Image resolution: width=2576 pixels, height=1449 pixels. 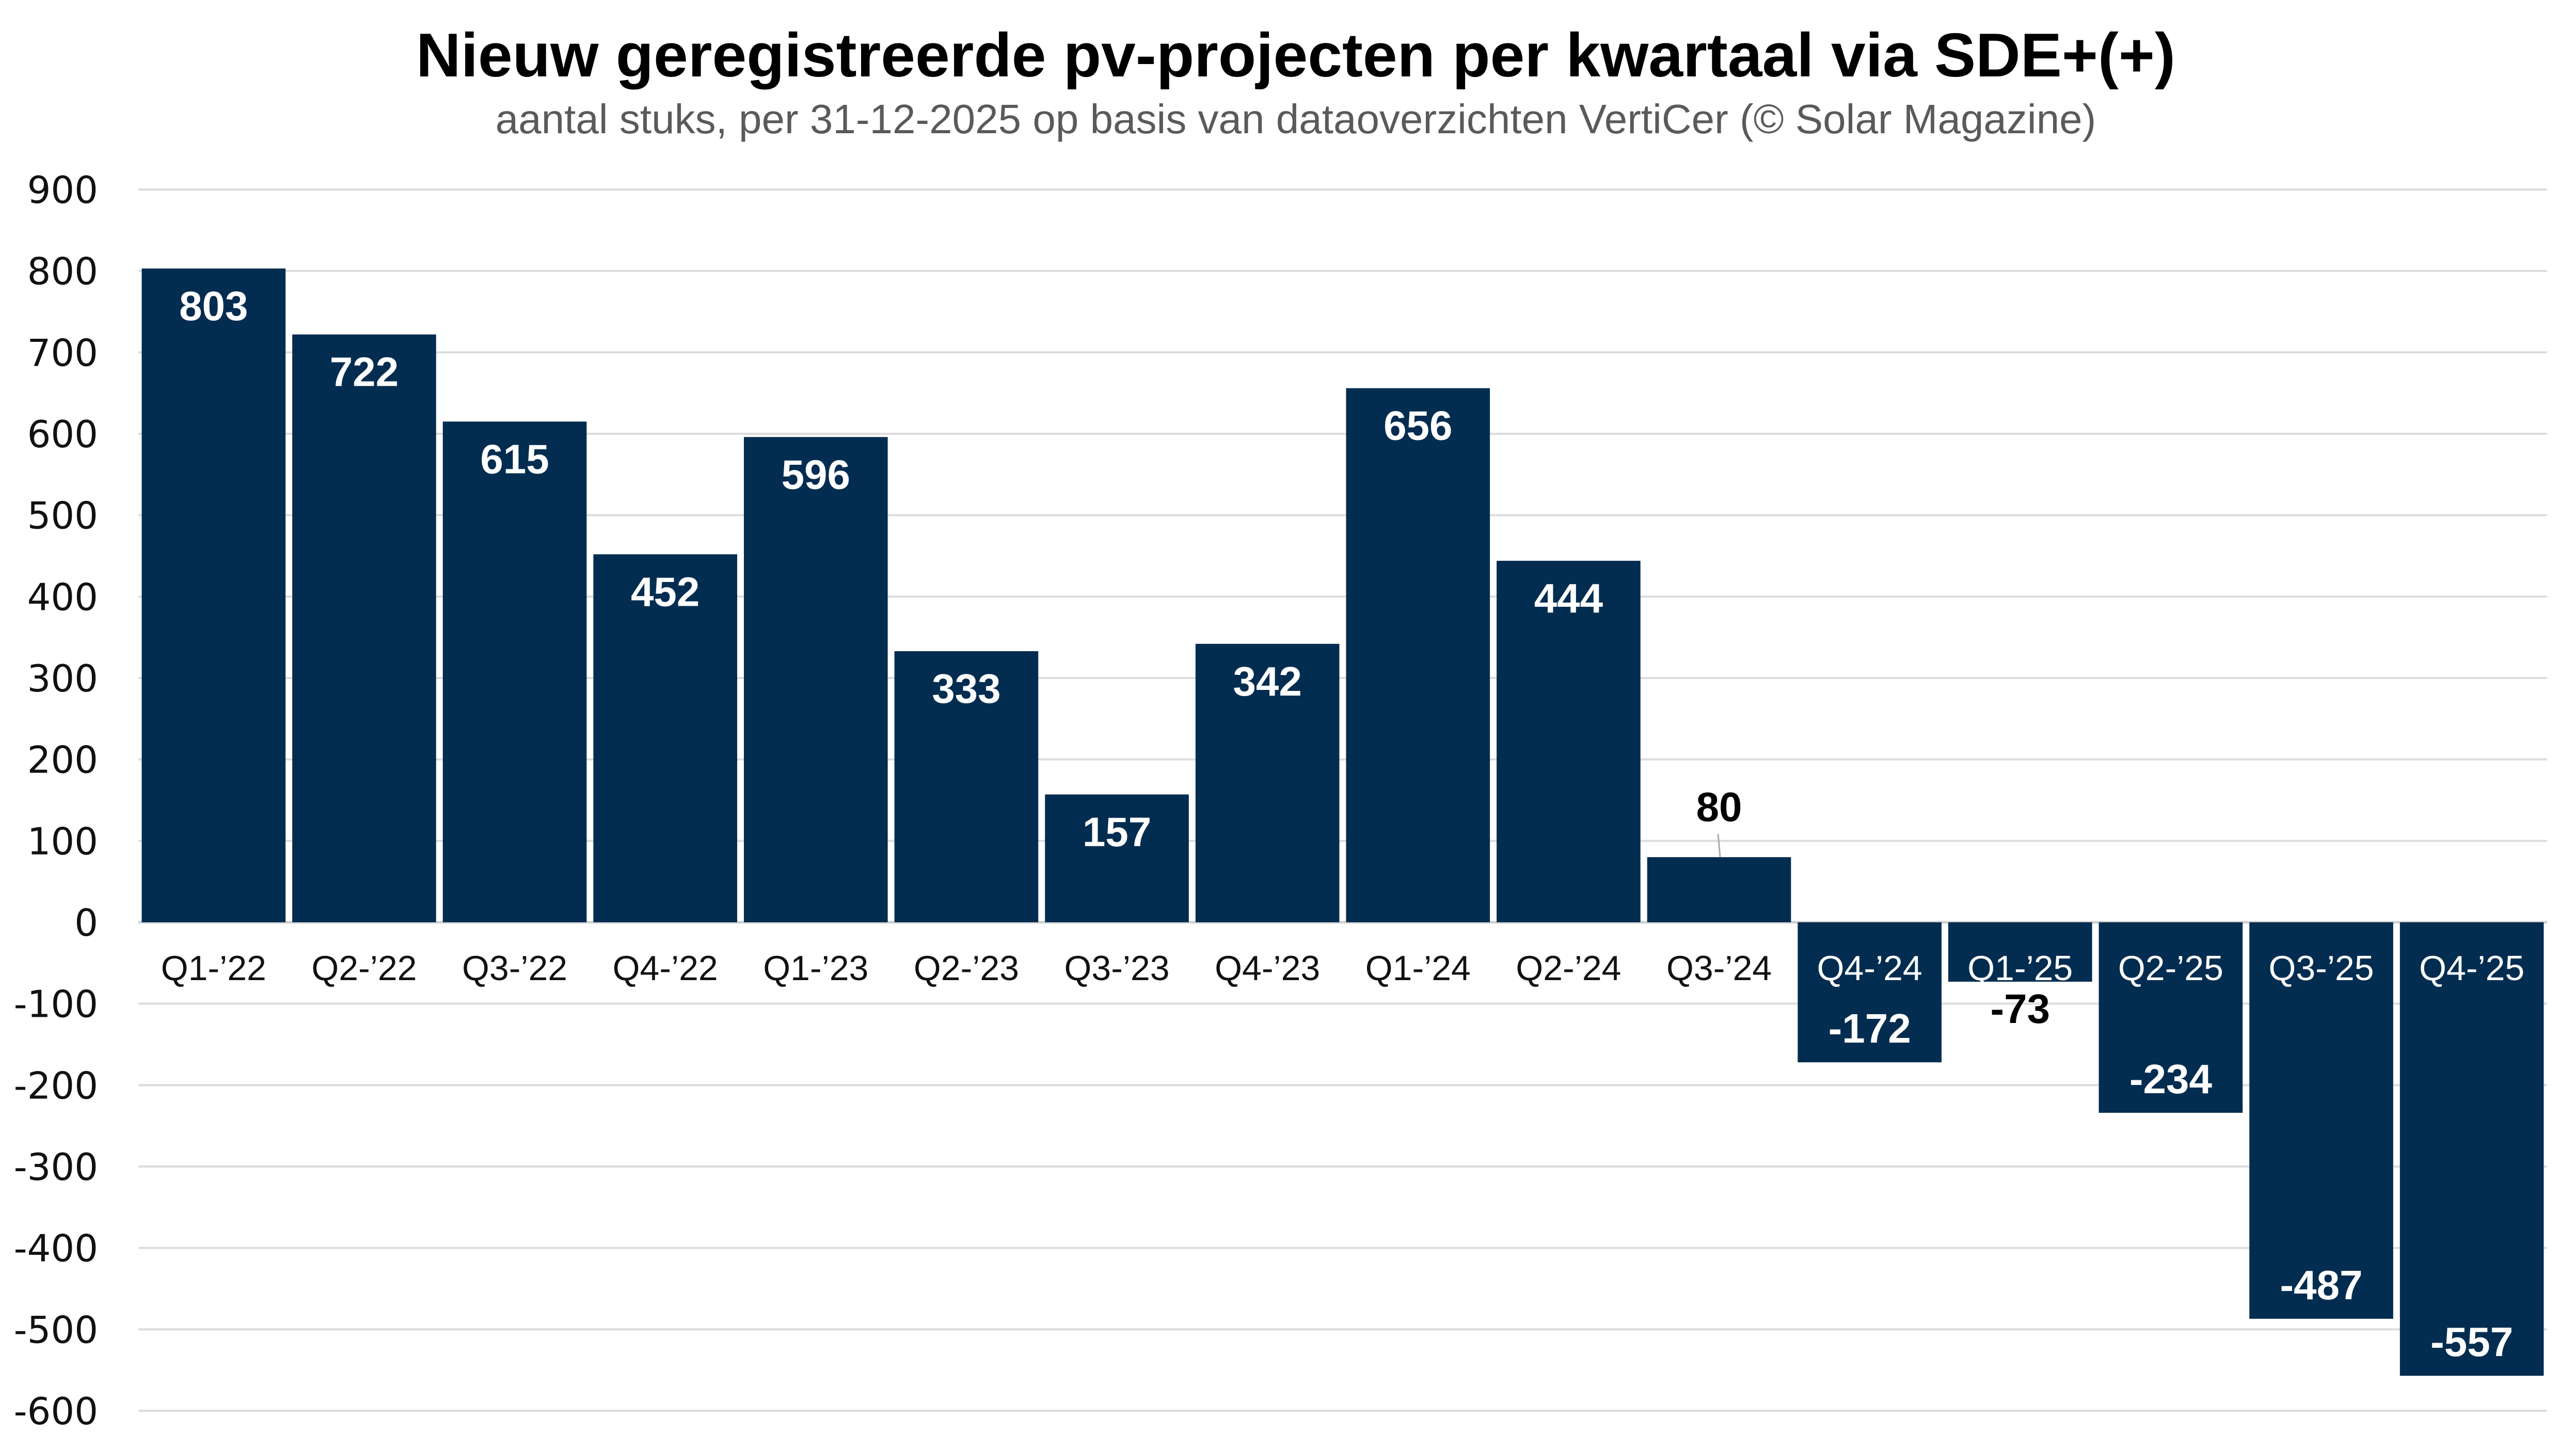 What do you see at coordinates (1267, 681) in the screenshot?
I see `data-label: 342` at bounding box center [1267, 681].